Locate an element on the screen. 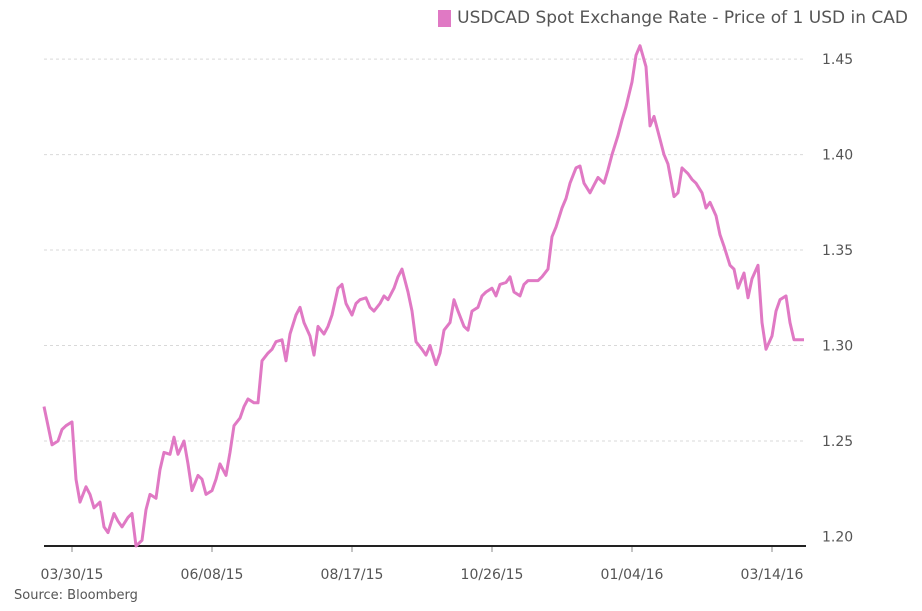  y-tick-label: 1.40 is located at coordinates (837, 156).